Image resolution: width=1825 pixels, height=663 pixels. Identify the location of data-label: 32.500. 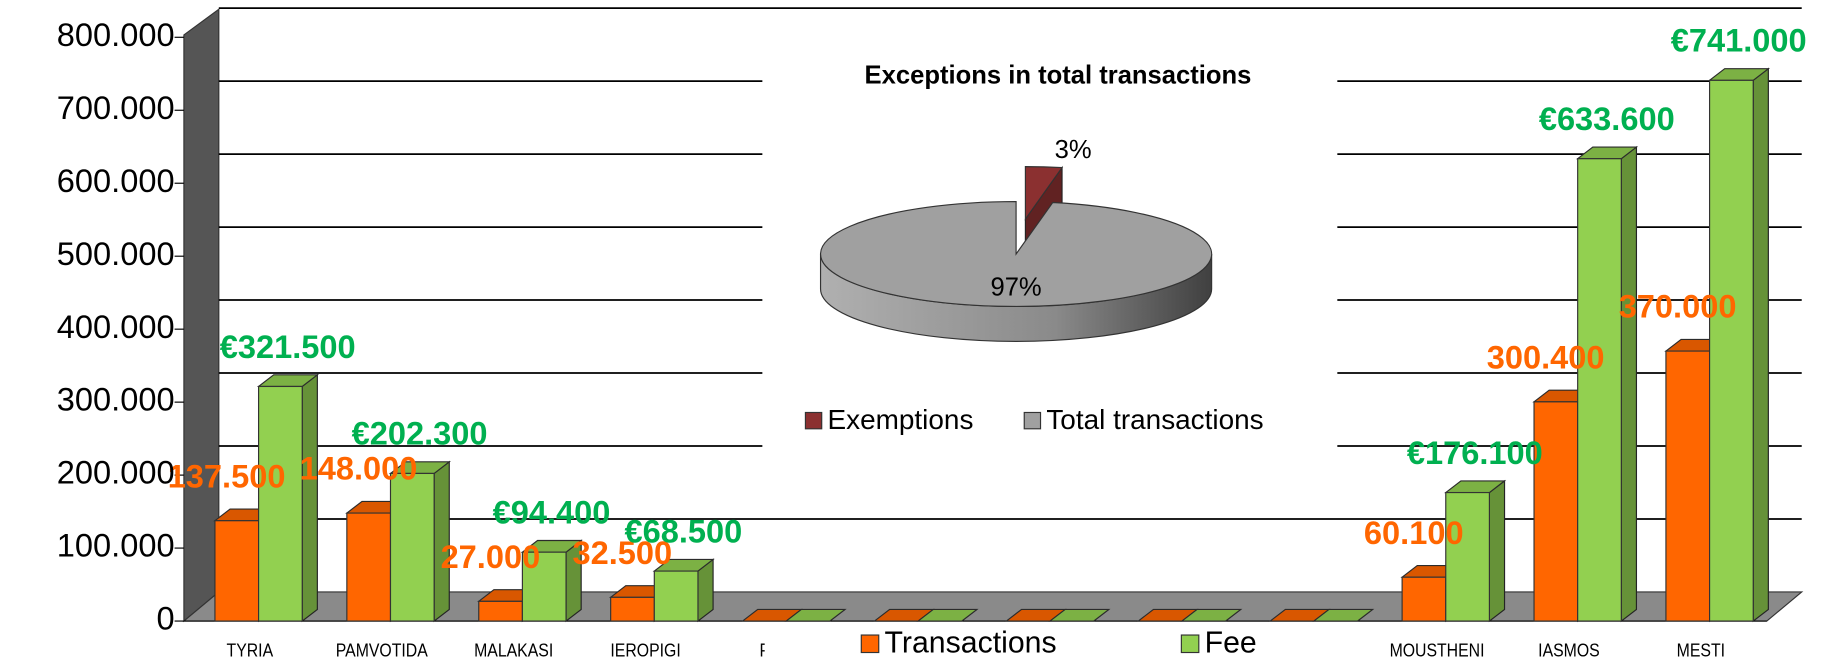
(622, 552).